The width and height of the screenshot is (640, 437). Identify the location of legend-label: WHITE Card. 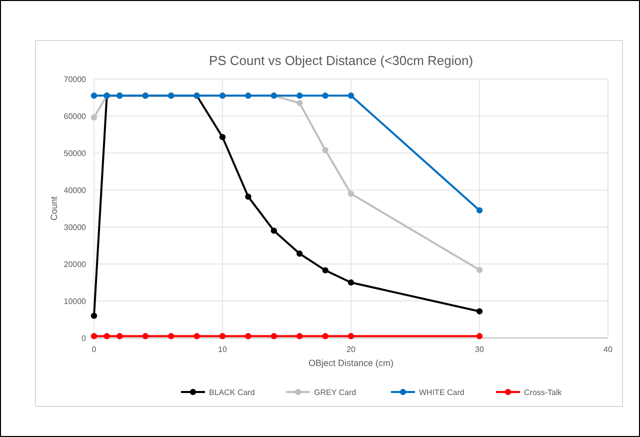
(441, 392).